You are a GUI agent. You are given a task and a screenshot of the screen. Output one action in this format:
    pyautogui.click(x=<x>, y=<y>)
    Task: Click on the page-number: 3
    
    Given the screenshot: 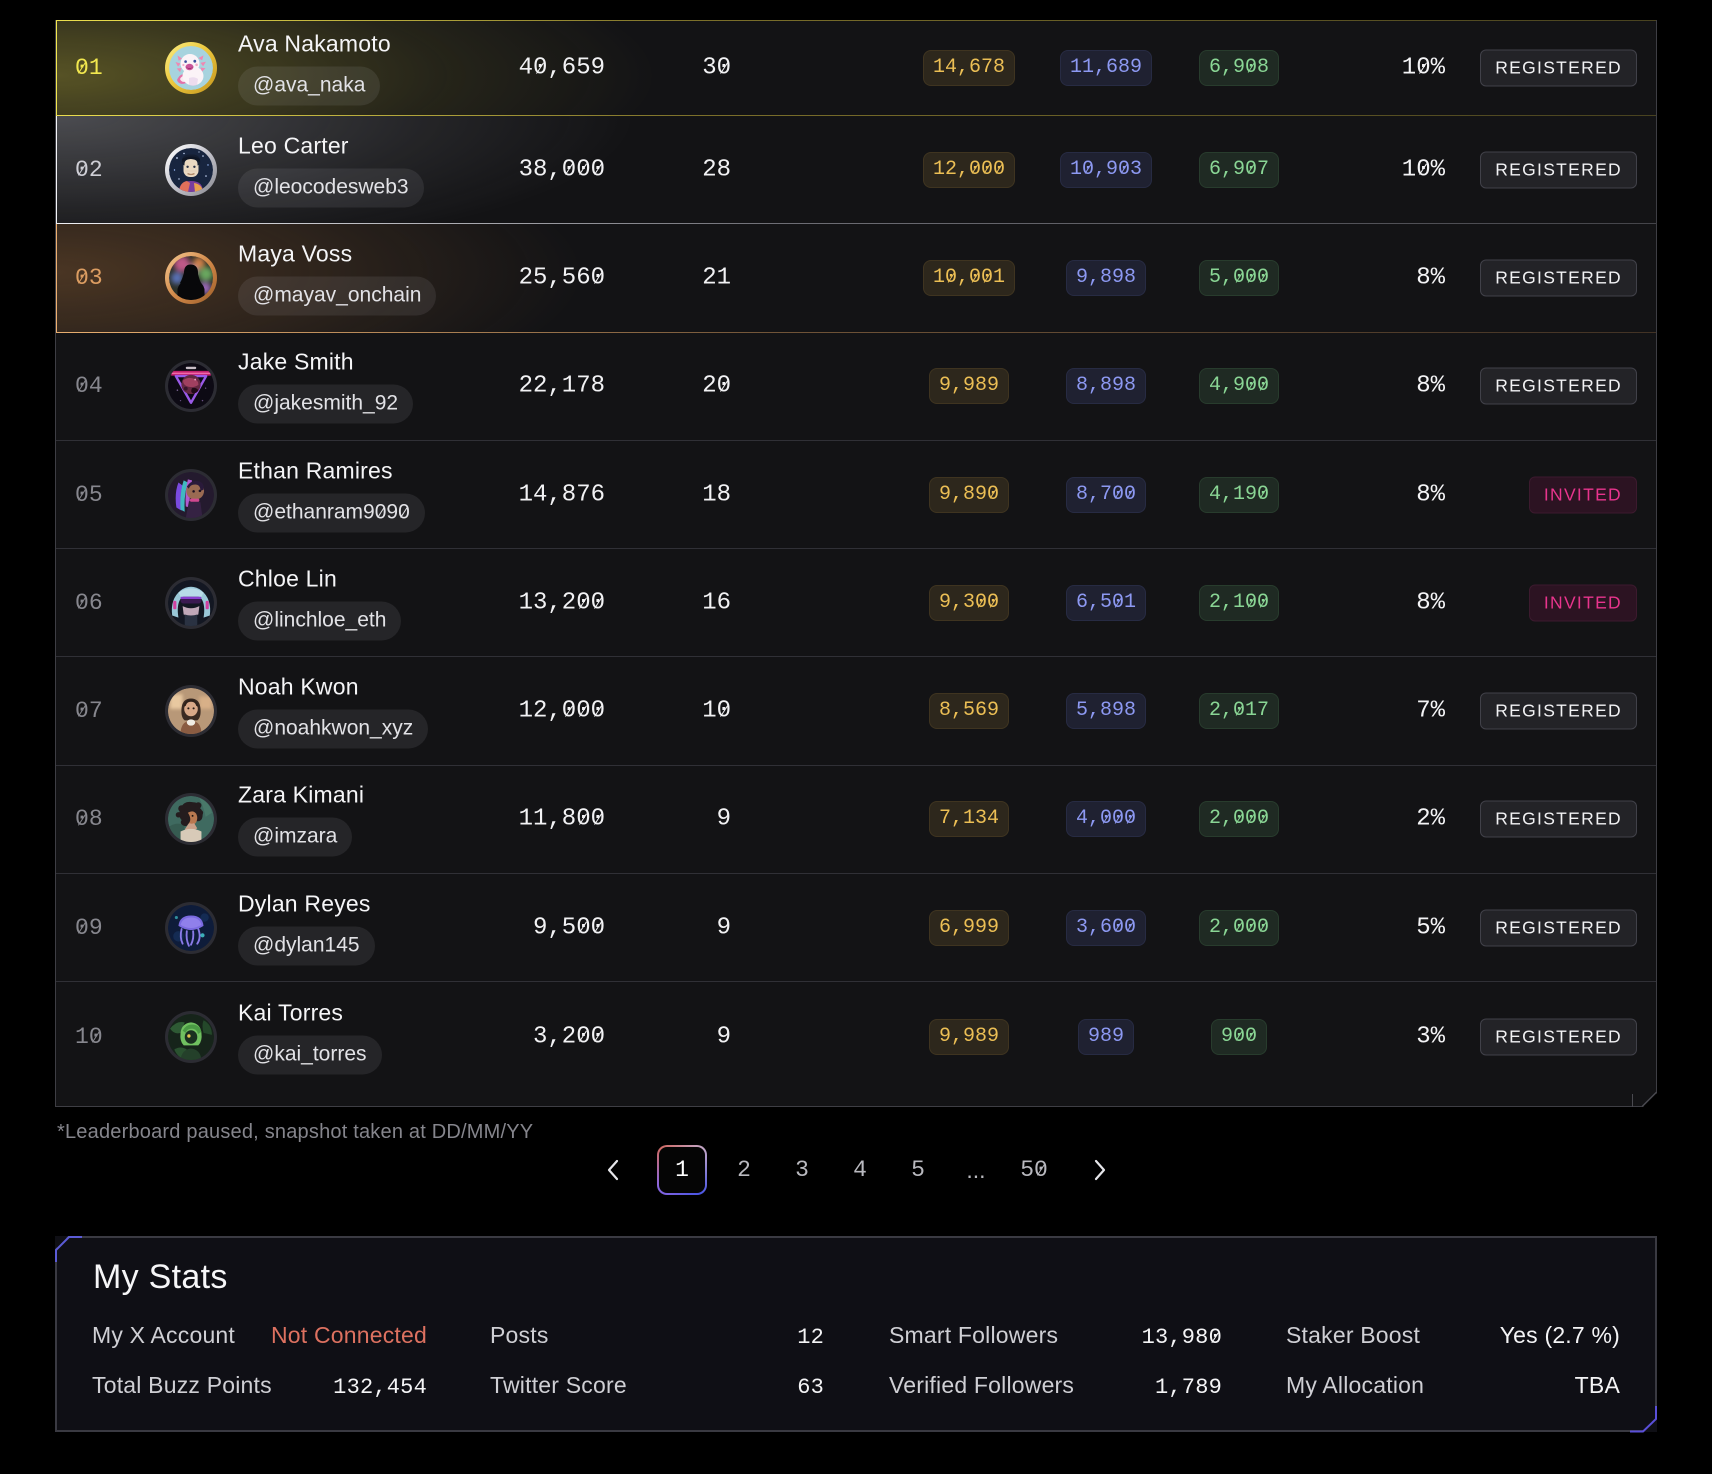 What is the action you would take?
    pyautogui.click(x=802, y=1170)
    